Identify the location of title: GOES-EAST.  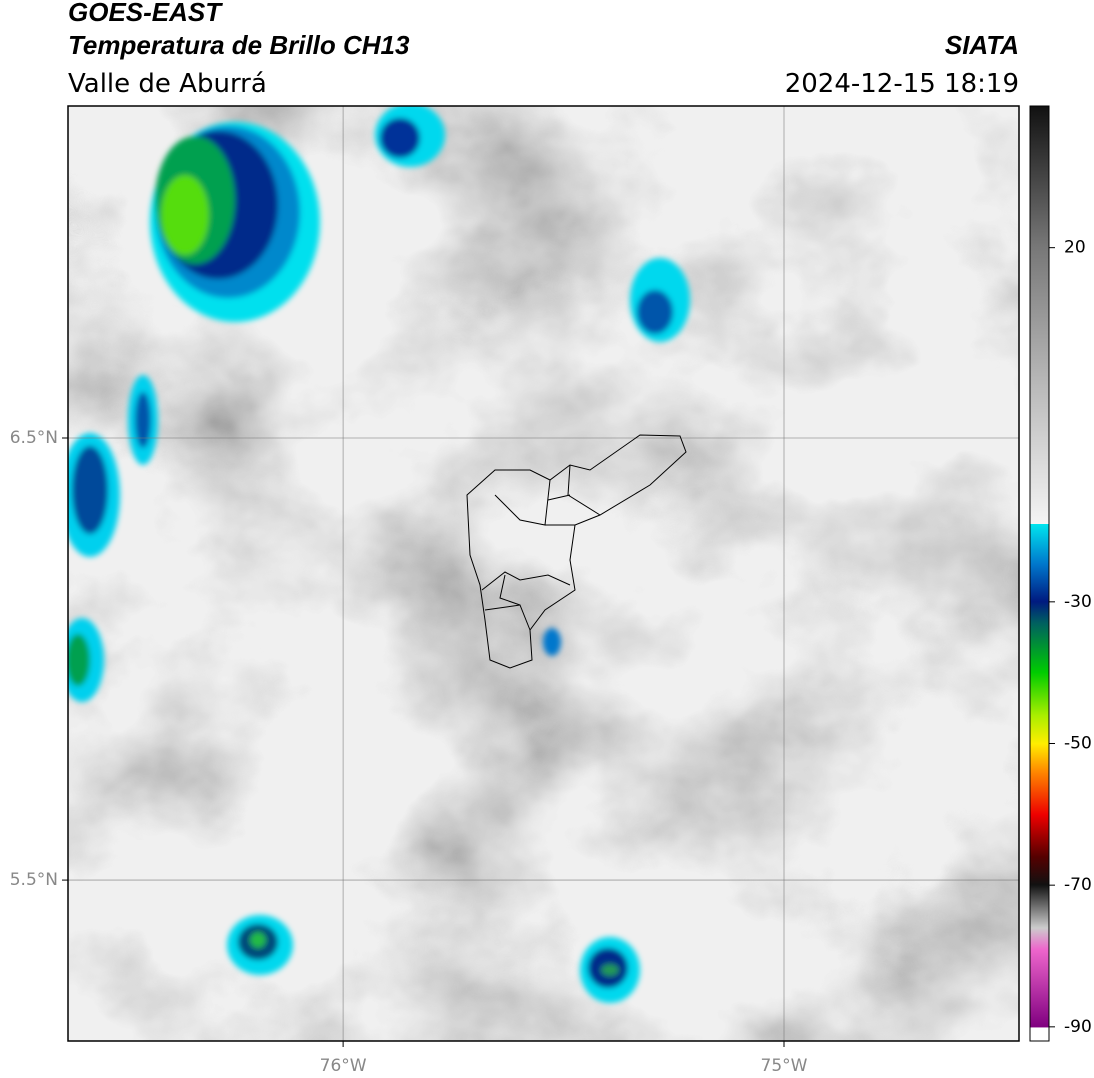
(145, 13).